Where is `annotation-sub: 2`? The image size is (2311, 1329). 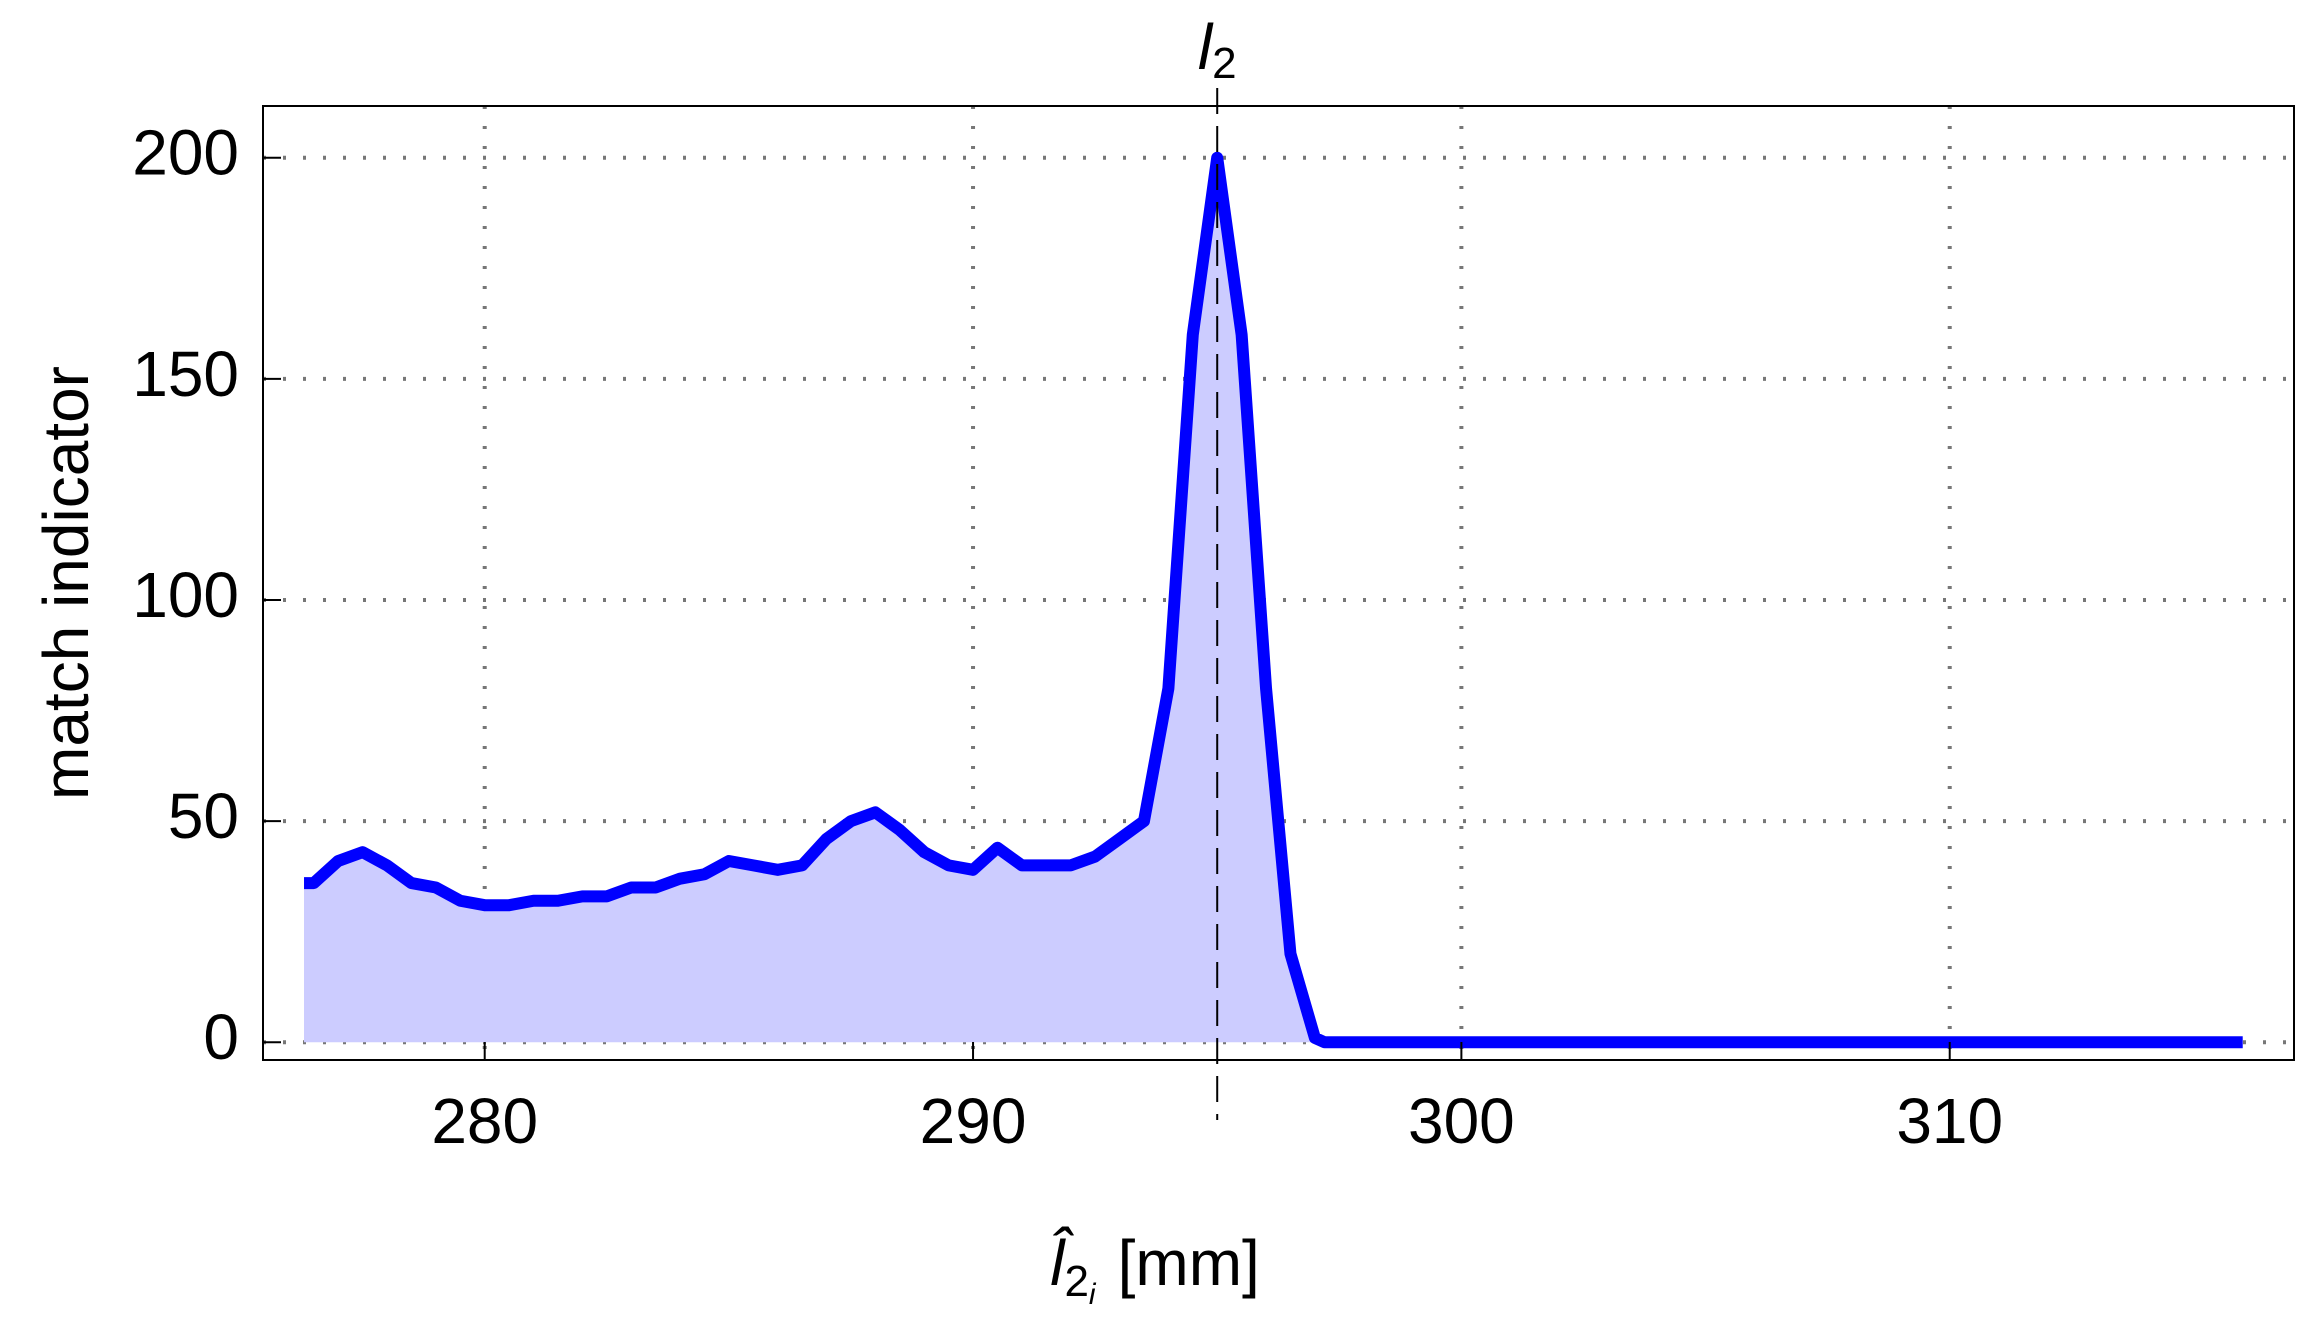 annotation-sub: 2 is located at coordinates (1224, 63).